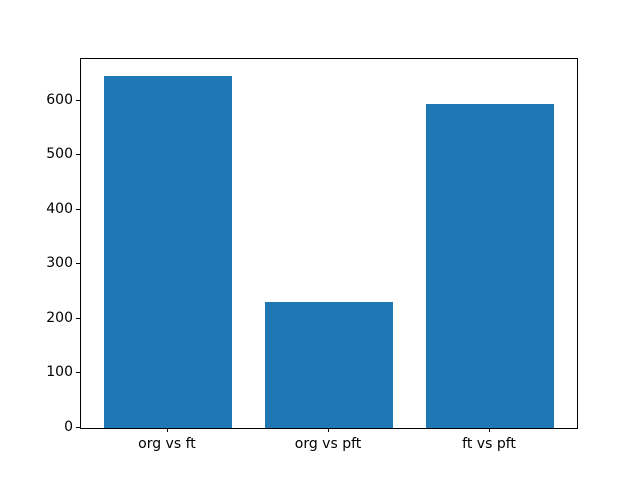 Image resolution: width=640 pixels, height=480 pixels. What do you see at coordinates (59, 154) in the screenshot?
I see `y-tick-label: 500` at bounding box center [59, 154].